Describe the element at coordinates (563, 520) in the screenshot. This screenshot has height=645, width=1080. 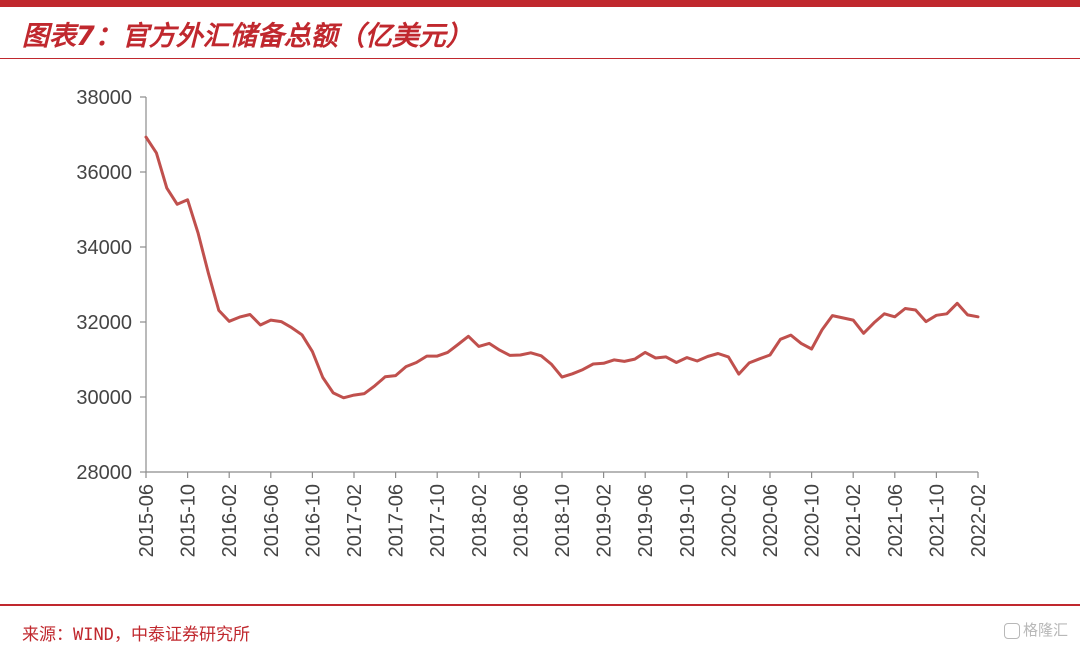
I see `x-tick-label: 2018-10` at that location.